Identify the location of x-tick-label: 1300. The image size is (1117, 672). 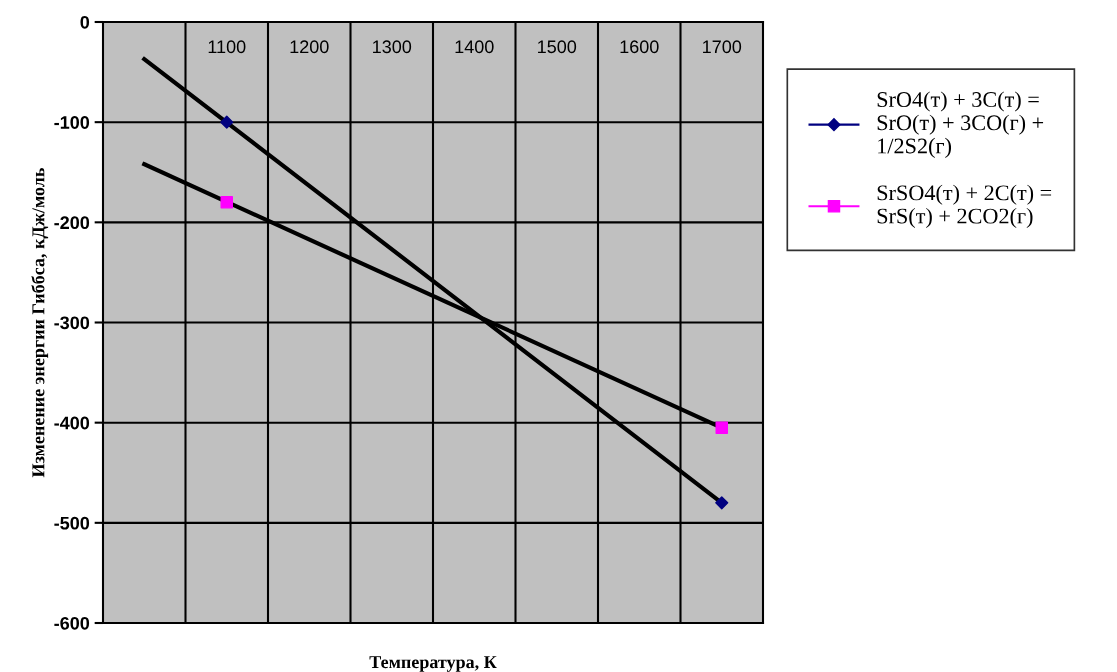
(392, 47).